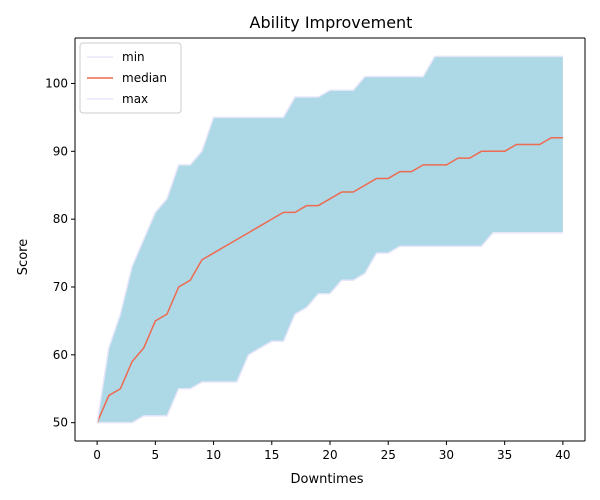  I want to click on x-tick-label: 40, so click(562, 455).